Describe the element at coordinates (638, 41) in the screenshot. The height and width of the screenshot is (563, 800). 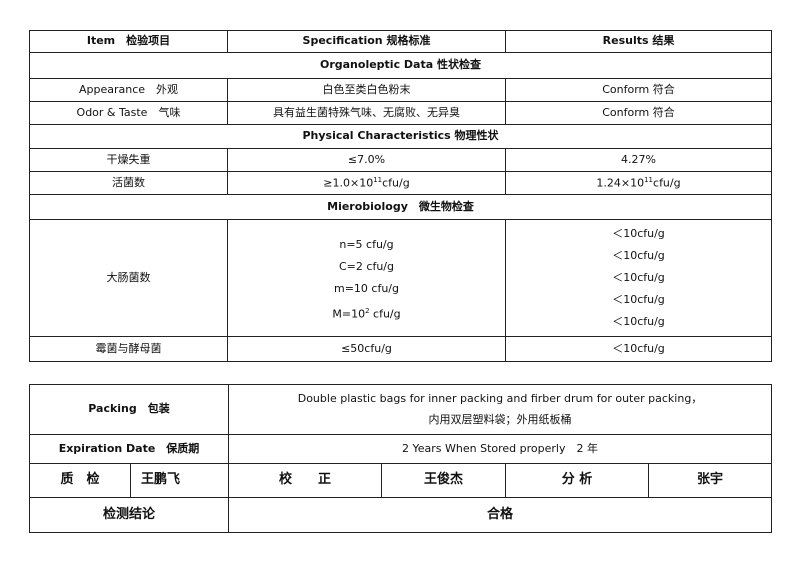
I see `header-results: Results 结果` at that location.